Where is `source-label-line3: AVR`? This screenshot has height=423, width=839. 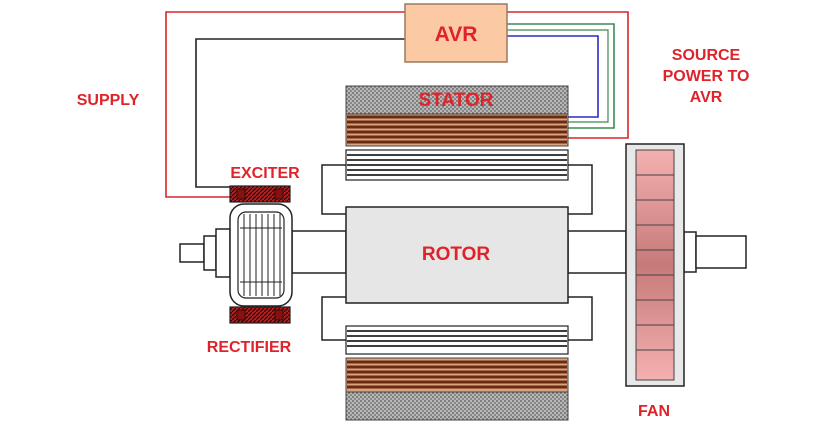 source-label-line3: AVR is located at coordinates (706, 97).